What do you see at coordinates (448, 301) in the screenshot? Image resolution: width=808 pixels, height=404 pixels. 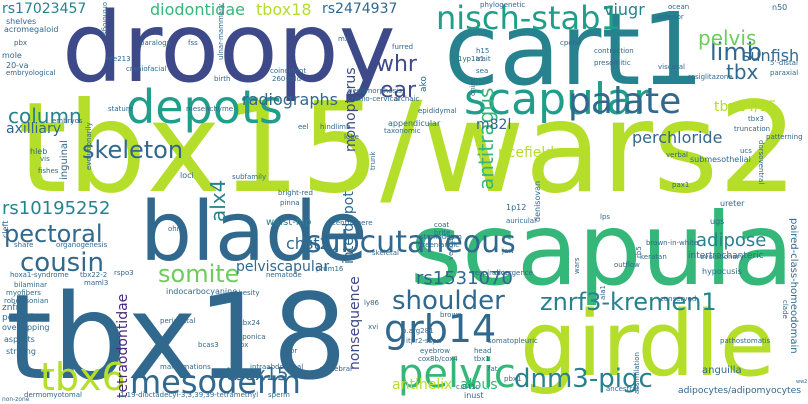 I see `cloud-word: shoulder` at bounding box center [448, 301].